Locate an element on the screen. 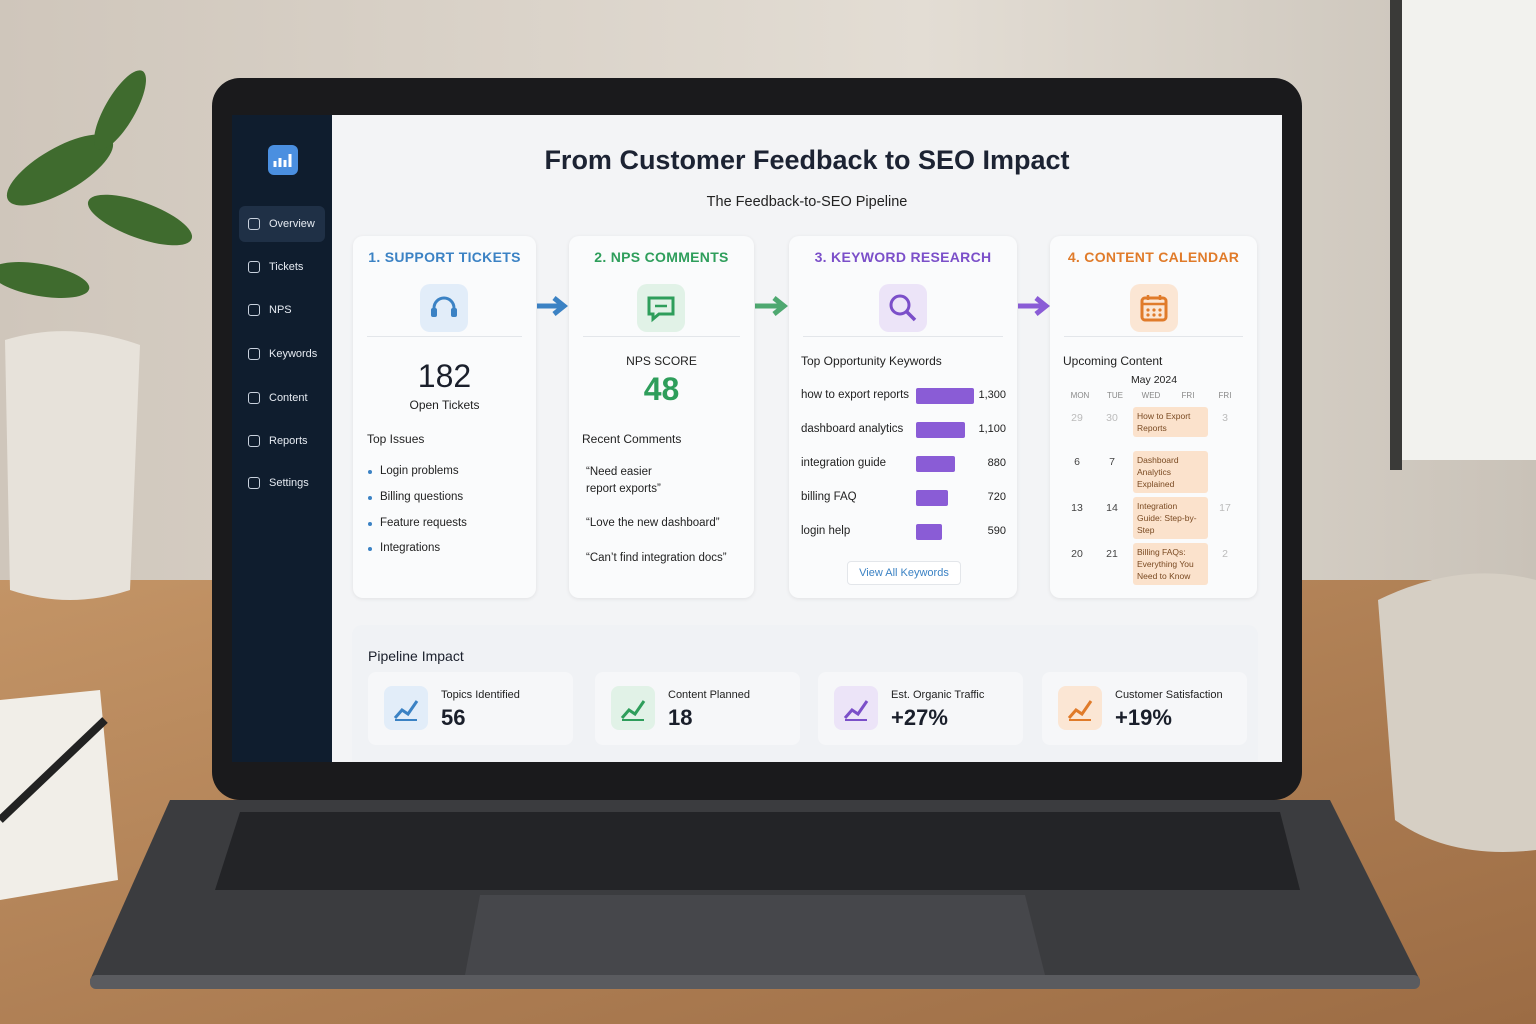  day: 21 is located at coordinates (1112, 554).